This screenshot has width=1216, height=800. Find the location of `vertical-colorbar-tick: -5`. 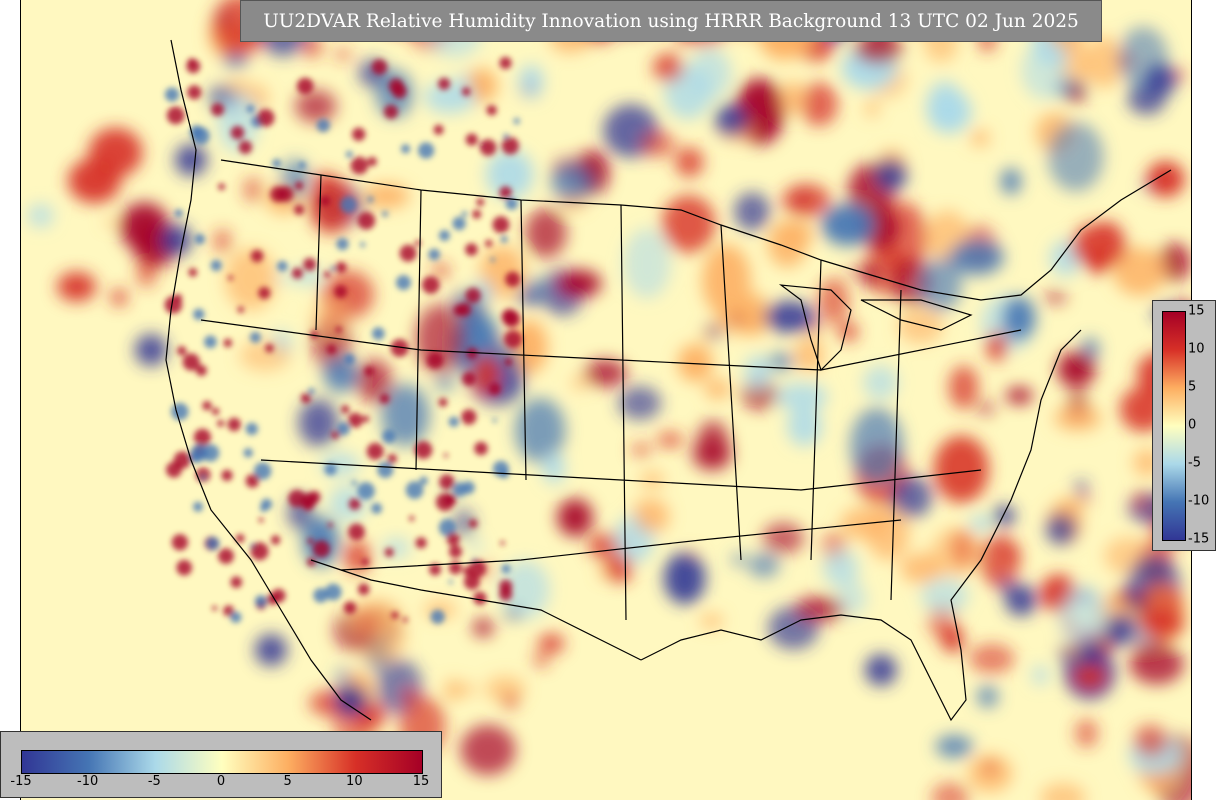

vertical-colorbar-tick: -5 is located at coordinates (1194, 463).